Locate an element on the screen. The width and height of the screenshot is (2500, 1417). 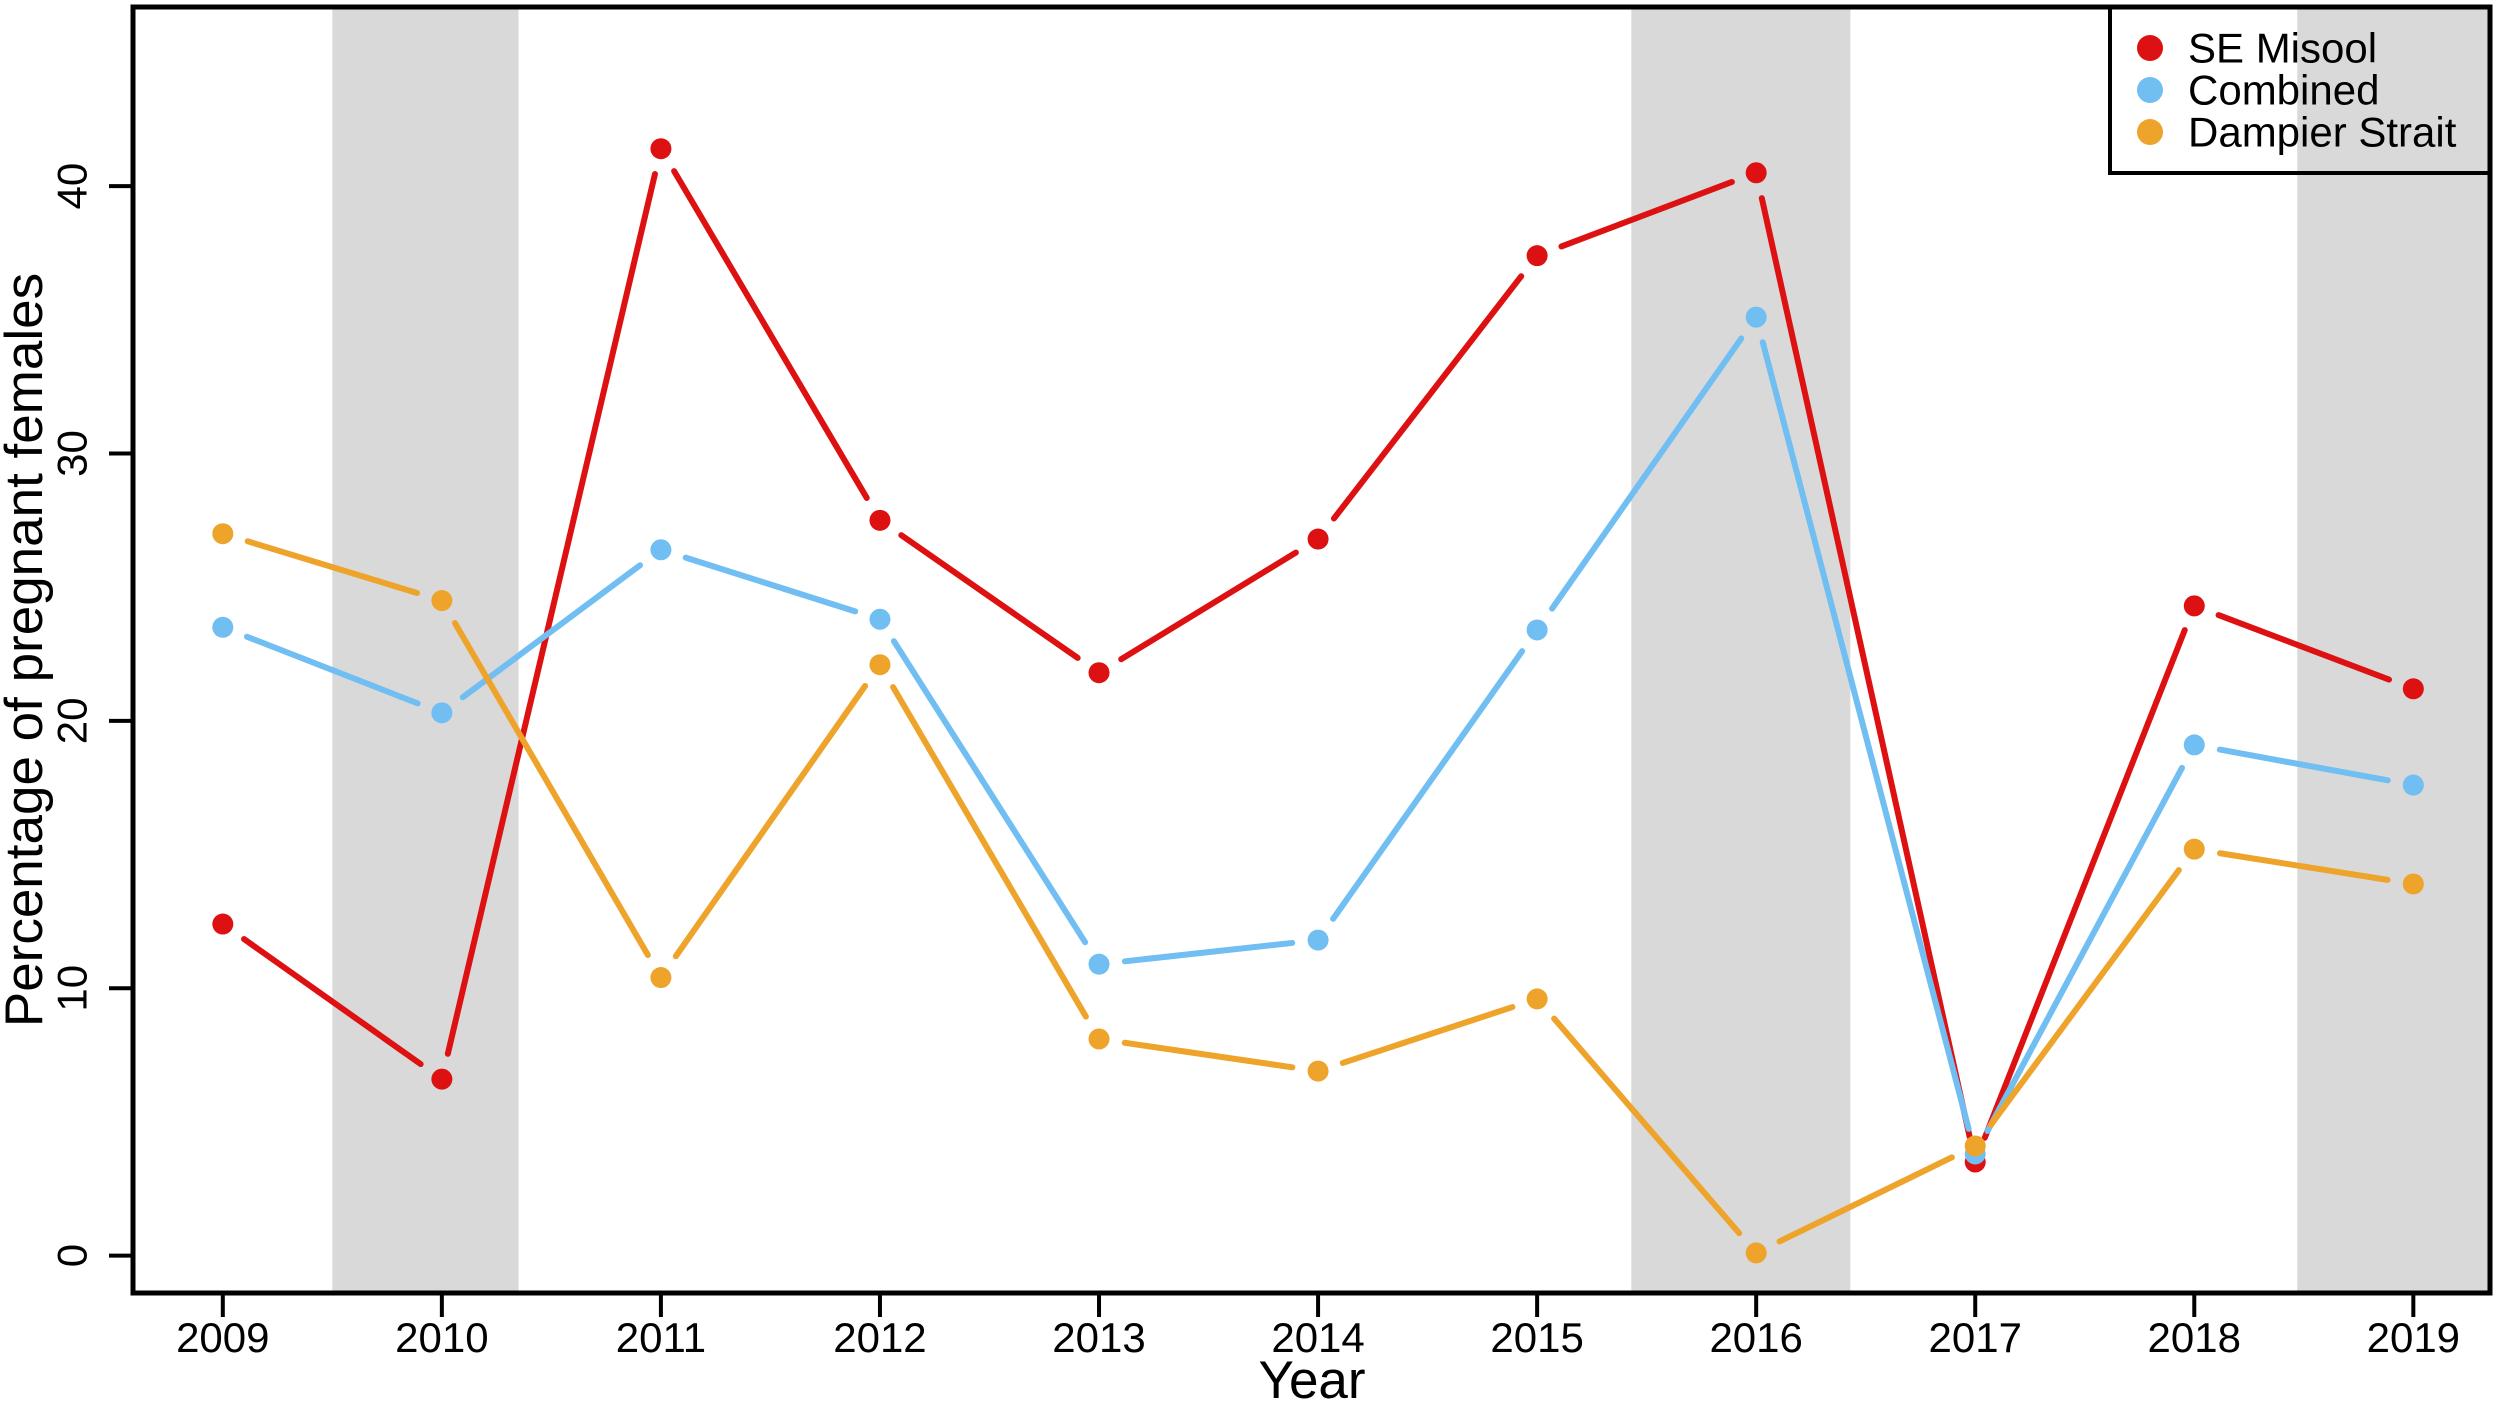
x-tick-label: 2017 is located at coordinates (1975, 1337).